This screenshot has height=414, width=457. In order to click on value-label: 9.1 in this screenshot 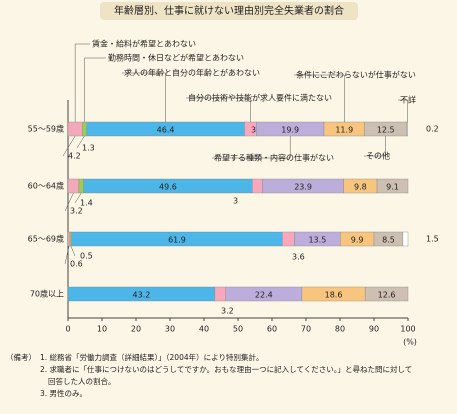, I will do `click(392, 187)`.